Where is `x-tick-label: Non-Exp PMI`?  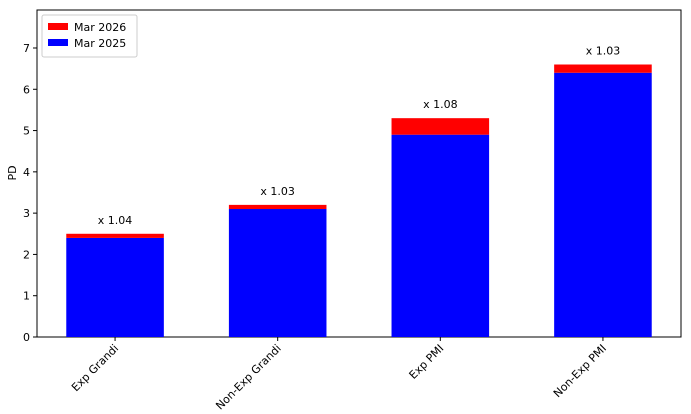
x-tick-label: Non-Exp PMI is located at coordinates (580, 371).